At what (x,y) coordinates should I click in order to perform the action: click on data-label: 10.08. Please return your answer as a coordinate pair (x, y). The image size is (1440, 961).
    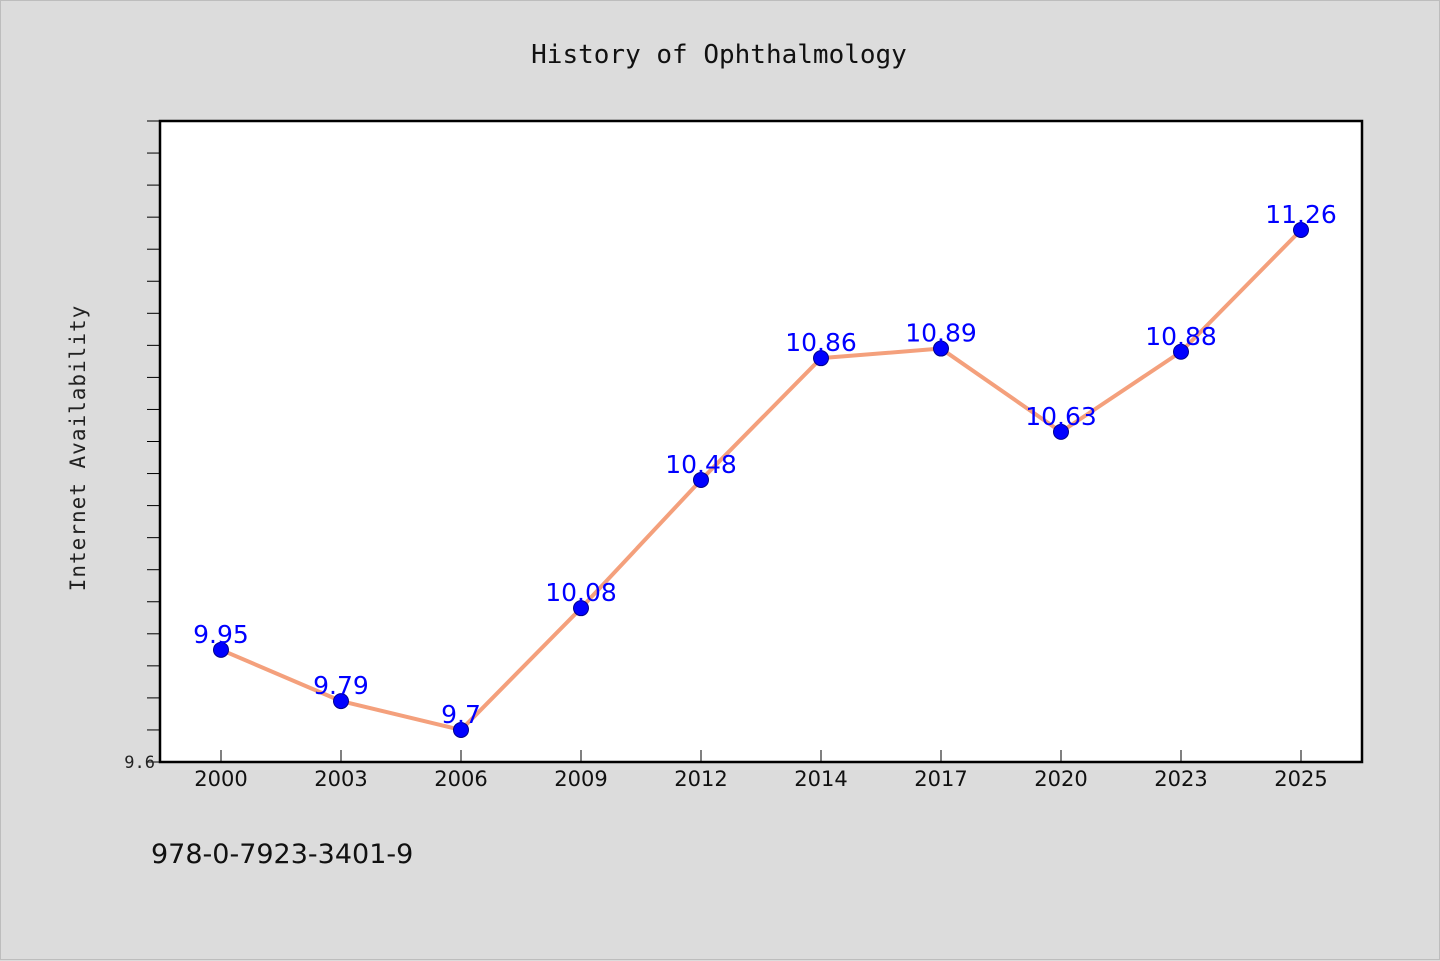
    Looking at the image, I should click on (581, 592).